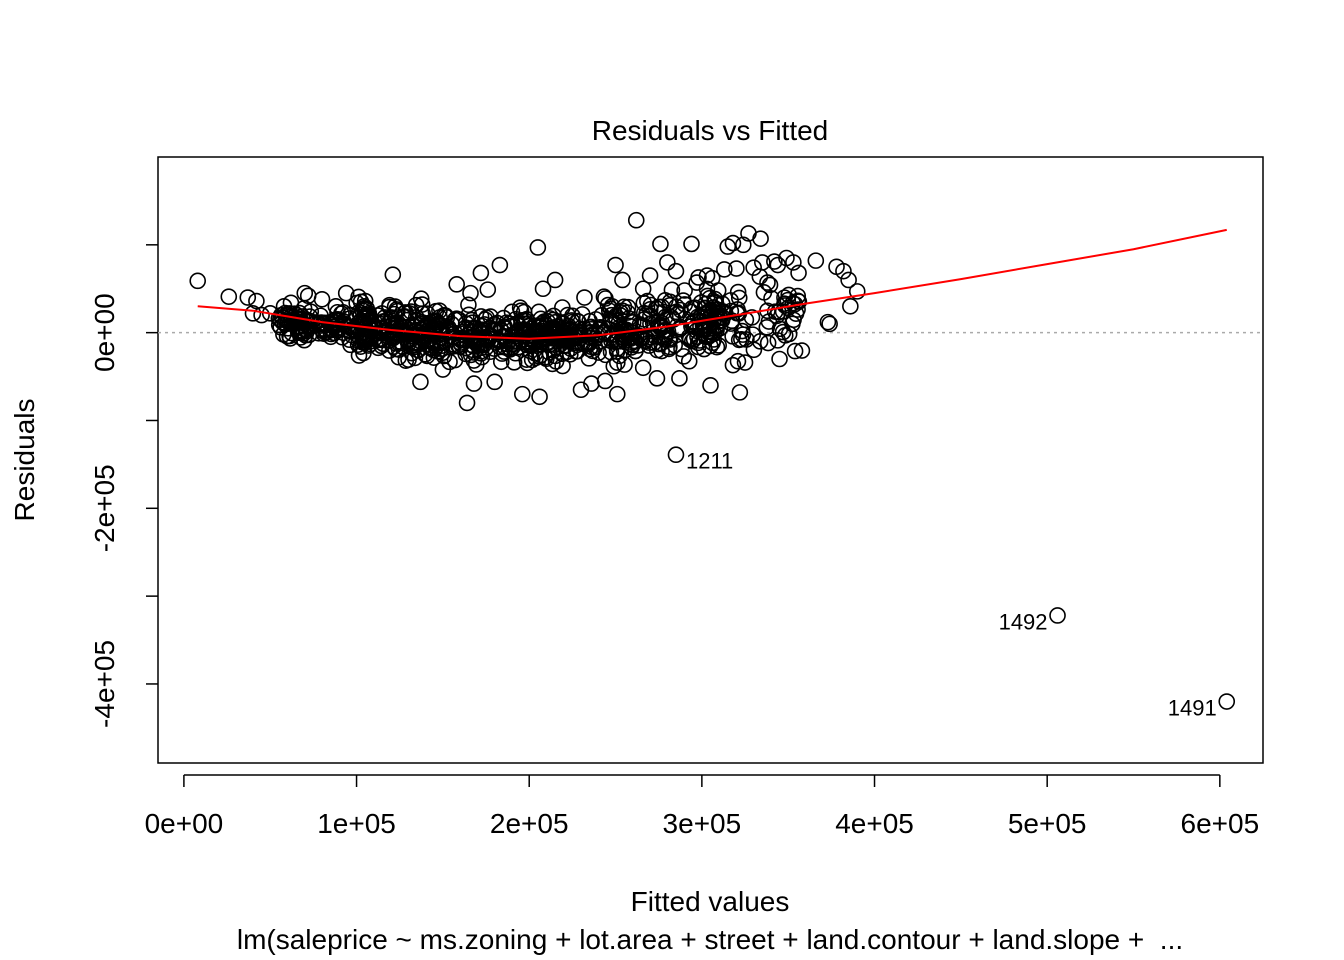 The image size is (1344, 960). What do you see at coordinates (712, 284) in the screenshot?
I see `smooth-trend-line` at bounding box center [712, 284].